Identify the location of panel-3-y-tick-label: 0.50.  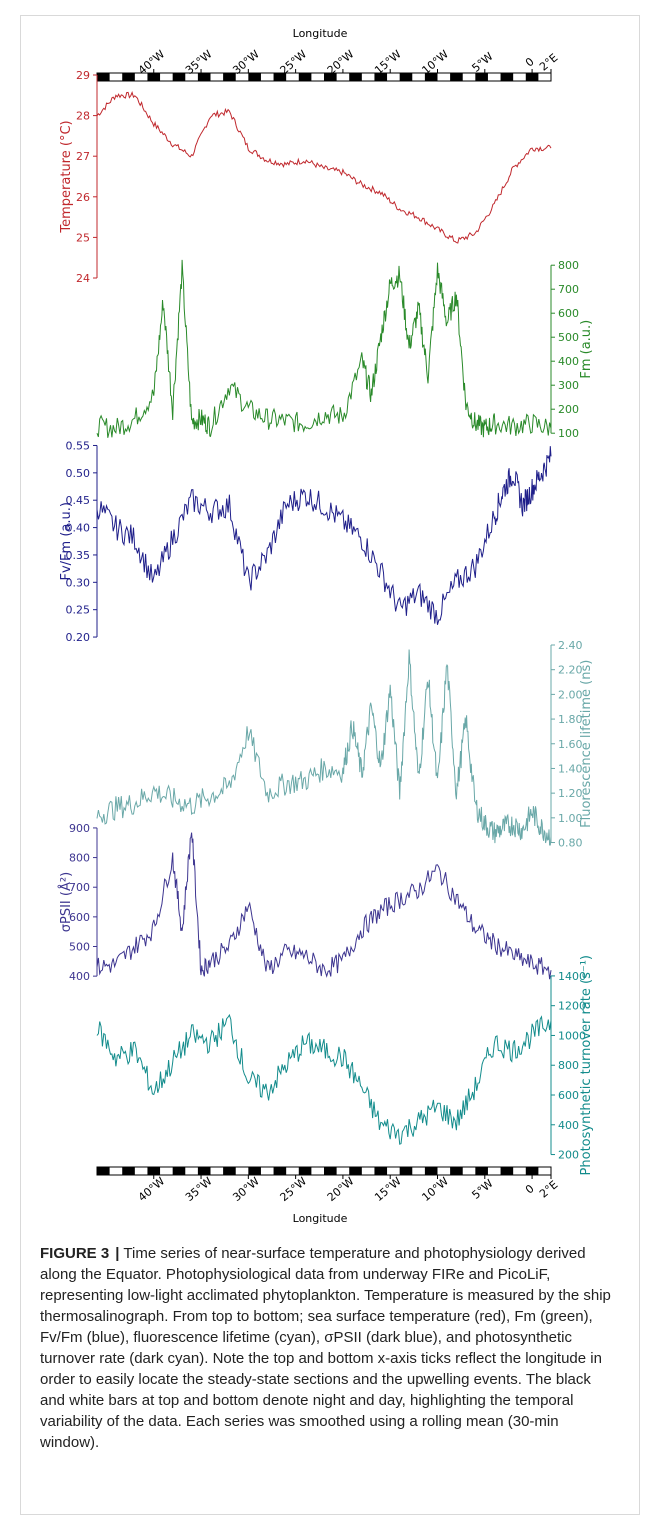
(78, 473).